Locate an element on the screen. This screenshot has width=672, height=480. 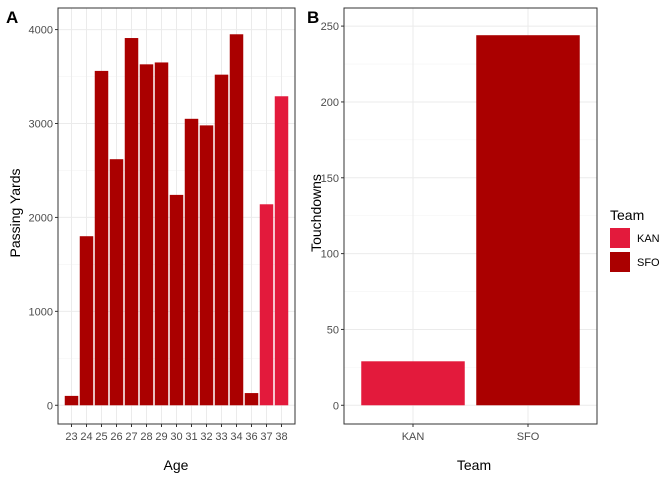
panel-b-y-tick-label: 0 is located at coordinates (336, 406).